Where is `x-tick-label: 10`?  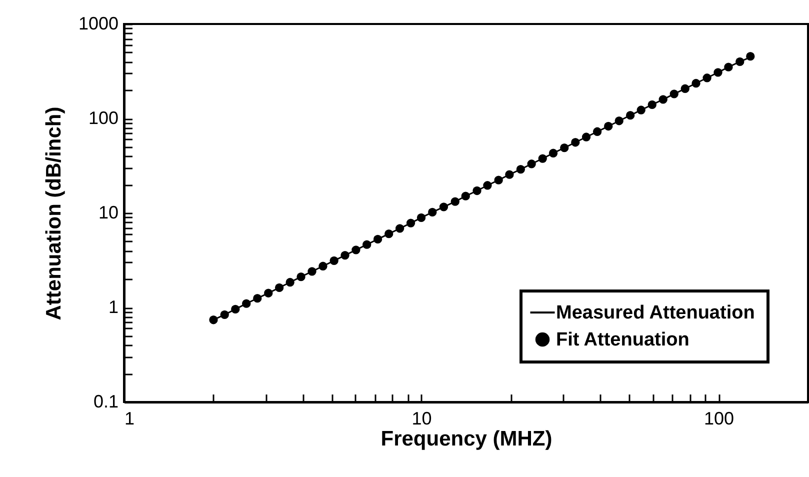
x-tick-label: 10 is located at coordinates (422, 418).